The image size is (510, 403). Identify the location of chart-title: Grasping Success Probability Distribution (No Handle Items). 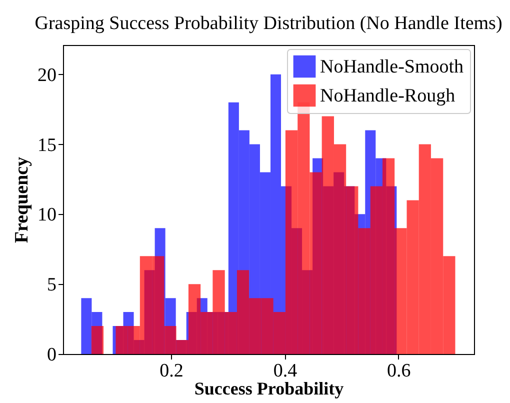
(268, 23).